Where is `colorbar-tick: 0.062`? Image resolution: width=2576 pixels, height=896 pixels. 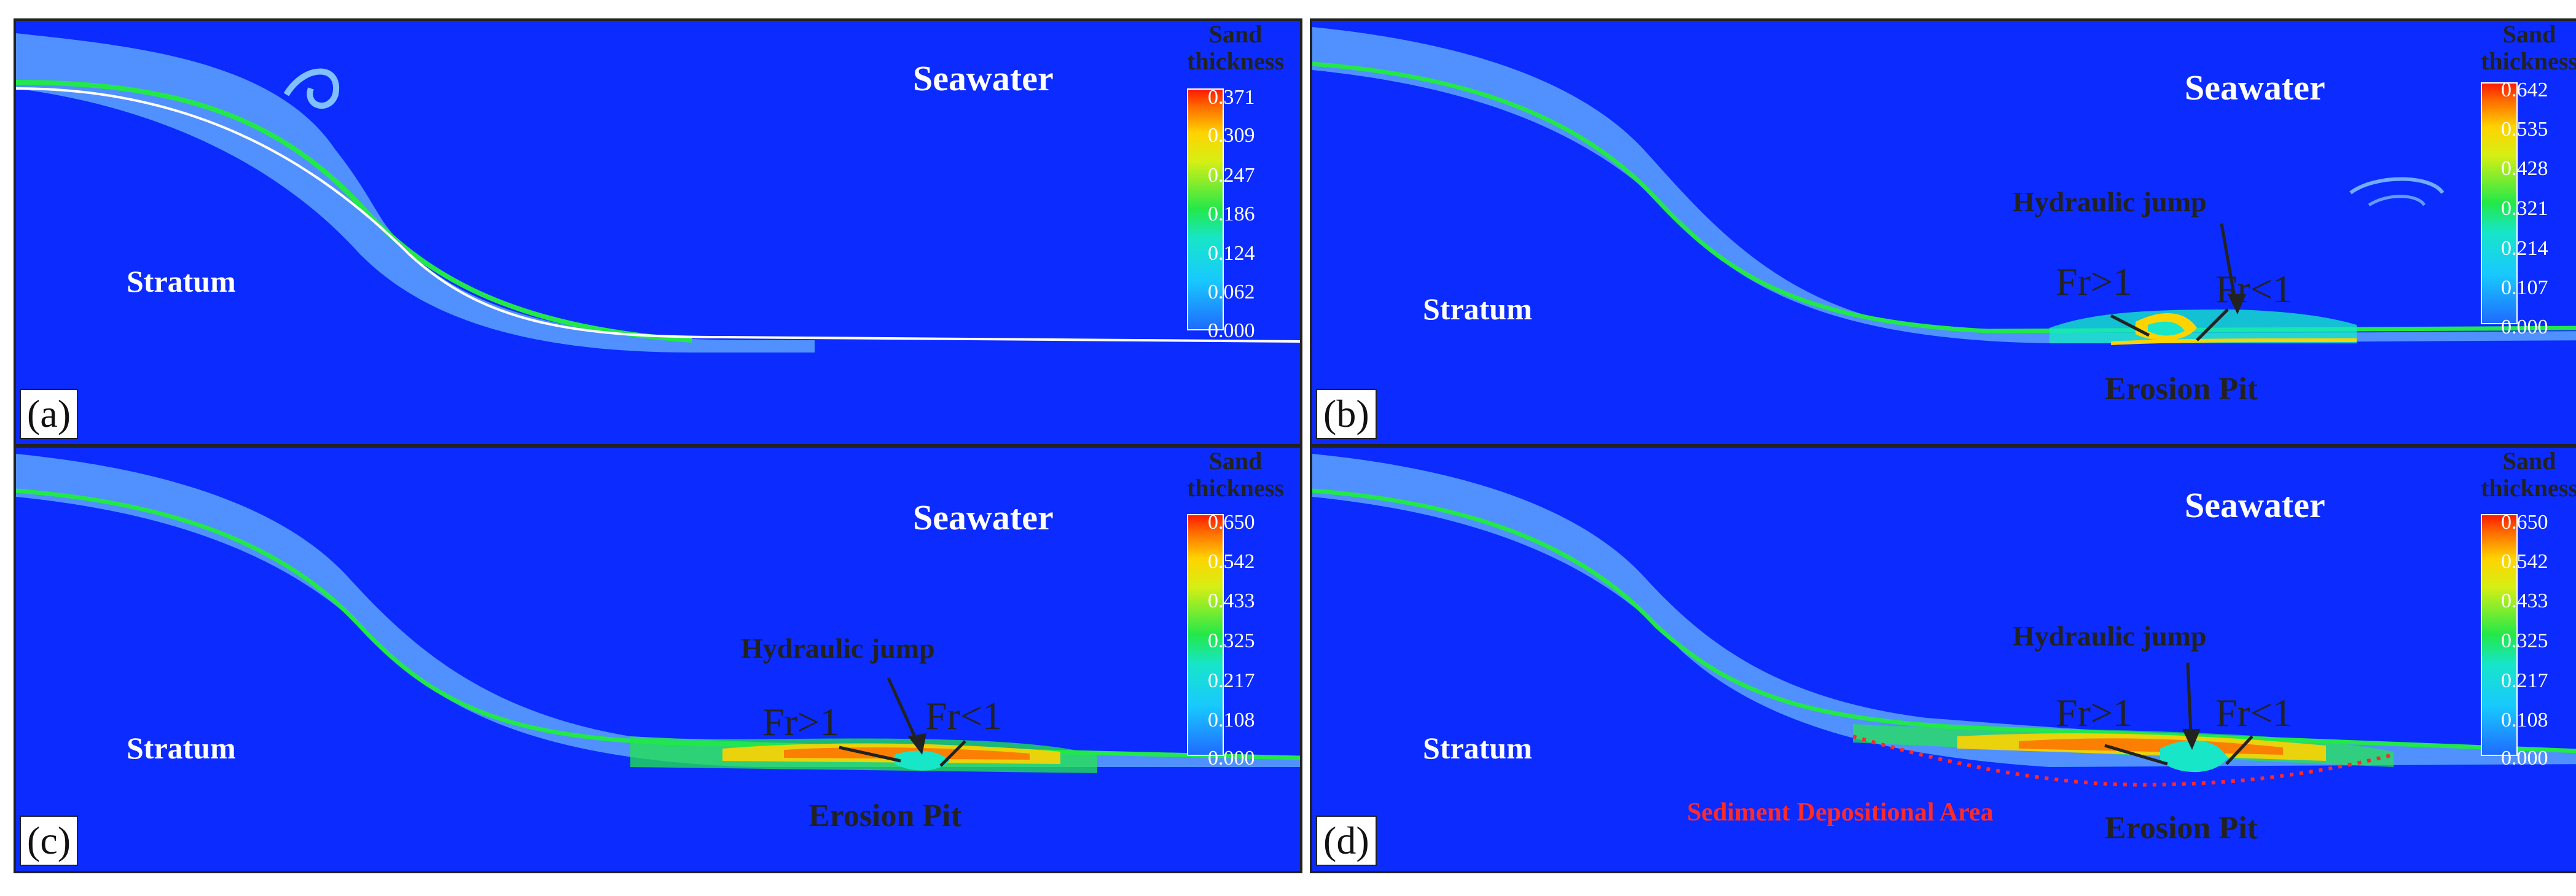
colorbar-tick: 0.062 is located at coordinates (1231, 292).